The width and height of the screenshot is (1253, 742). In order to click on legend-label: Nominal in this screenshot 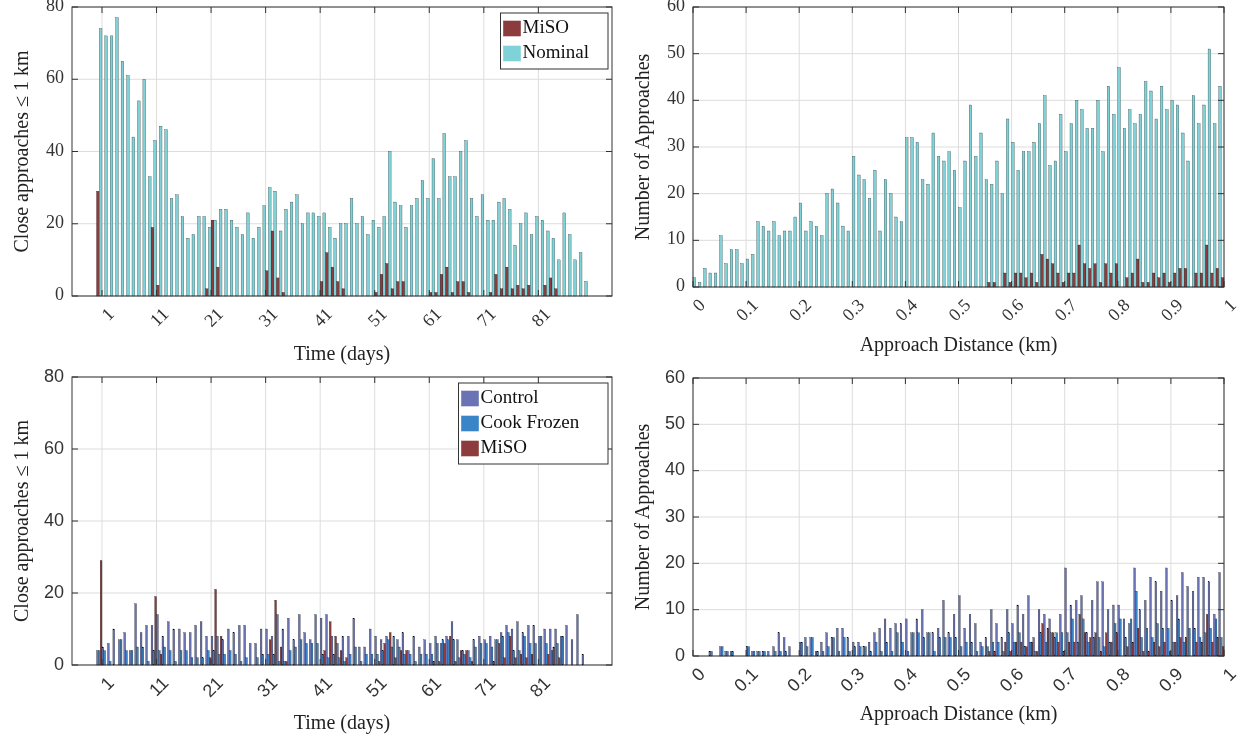, I will do `click(555, 52)`.